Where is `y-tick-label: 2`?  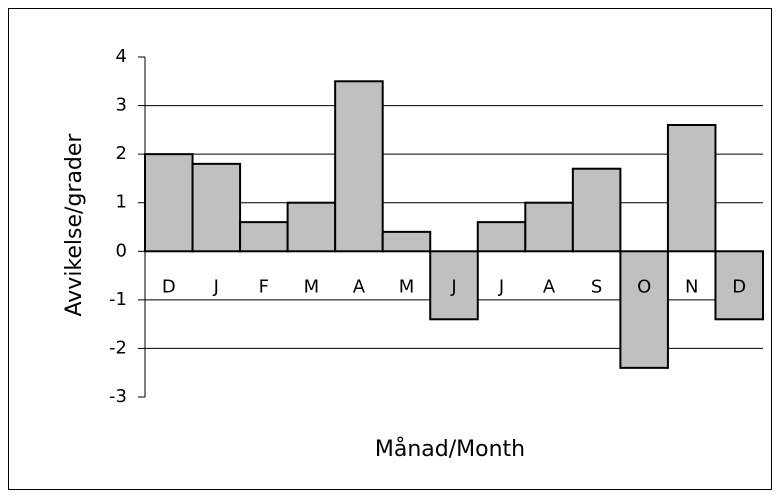
y-tick-label: 2 is located at coordinates (121, 153).